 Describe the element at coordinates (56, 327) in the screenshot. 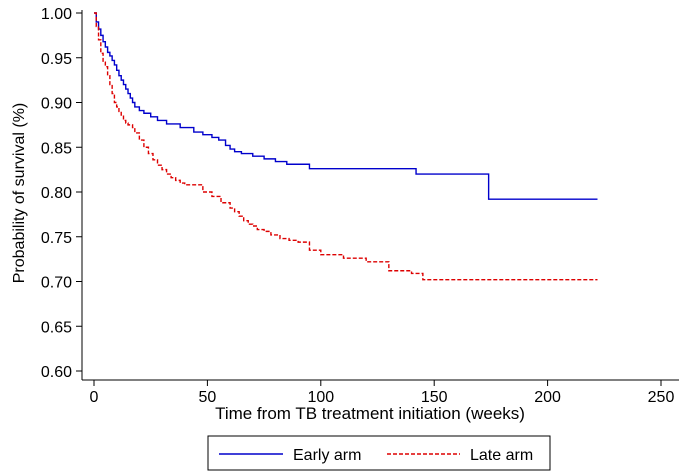

I see `y-tick-label: 0.65` at that location.